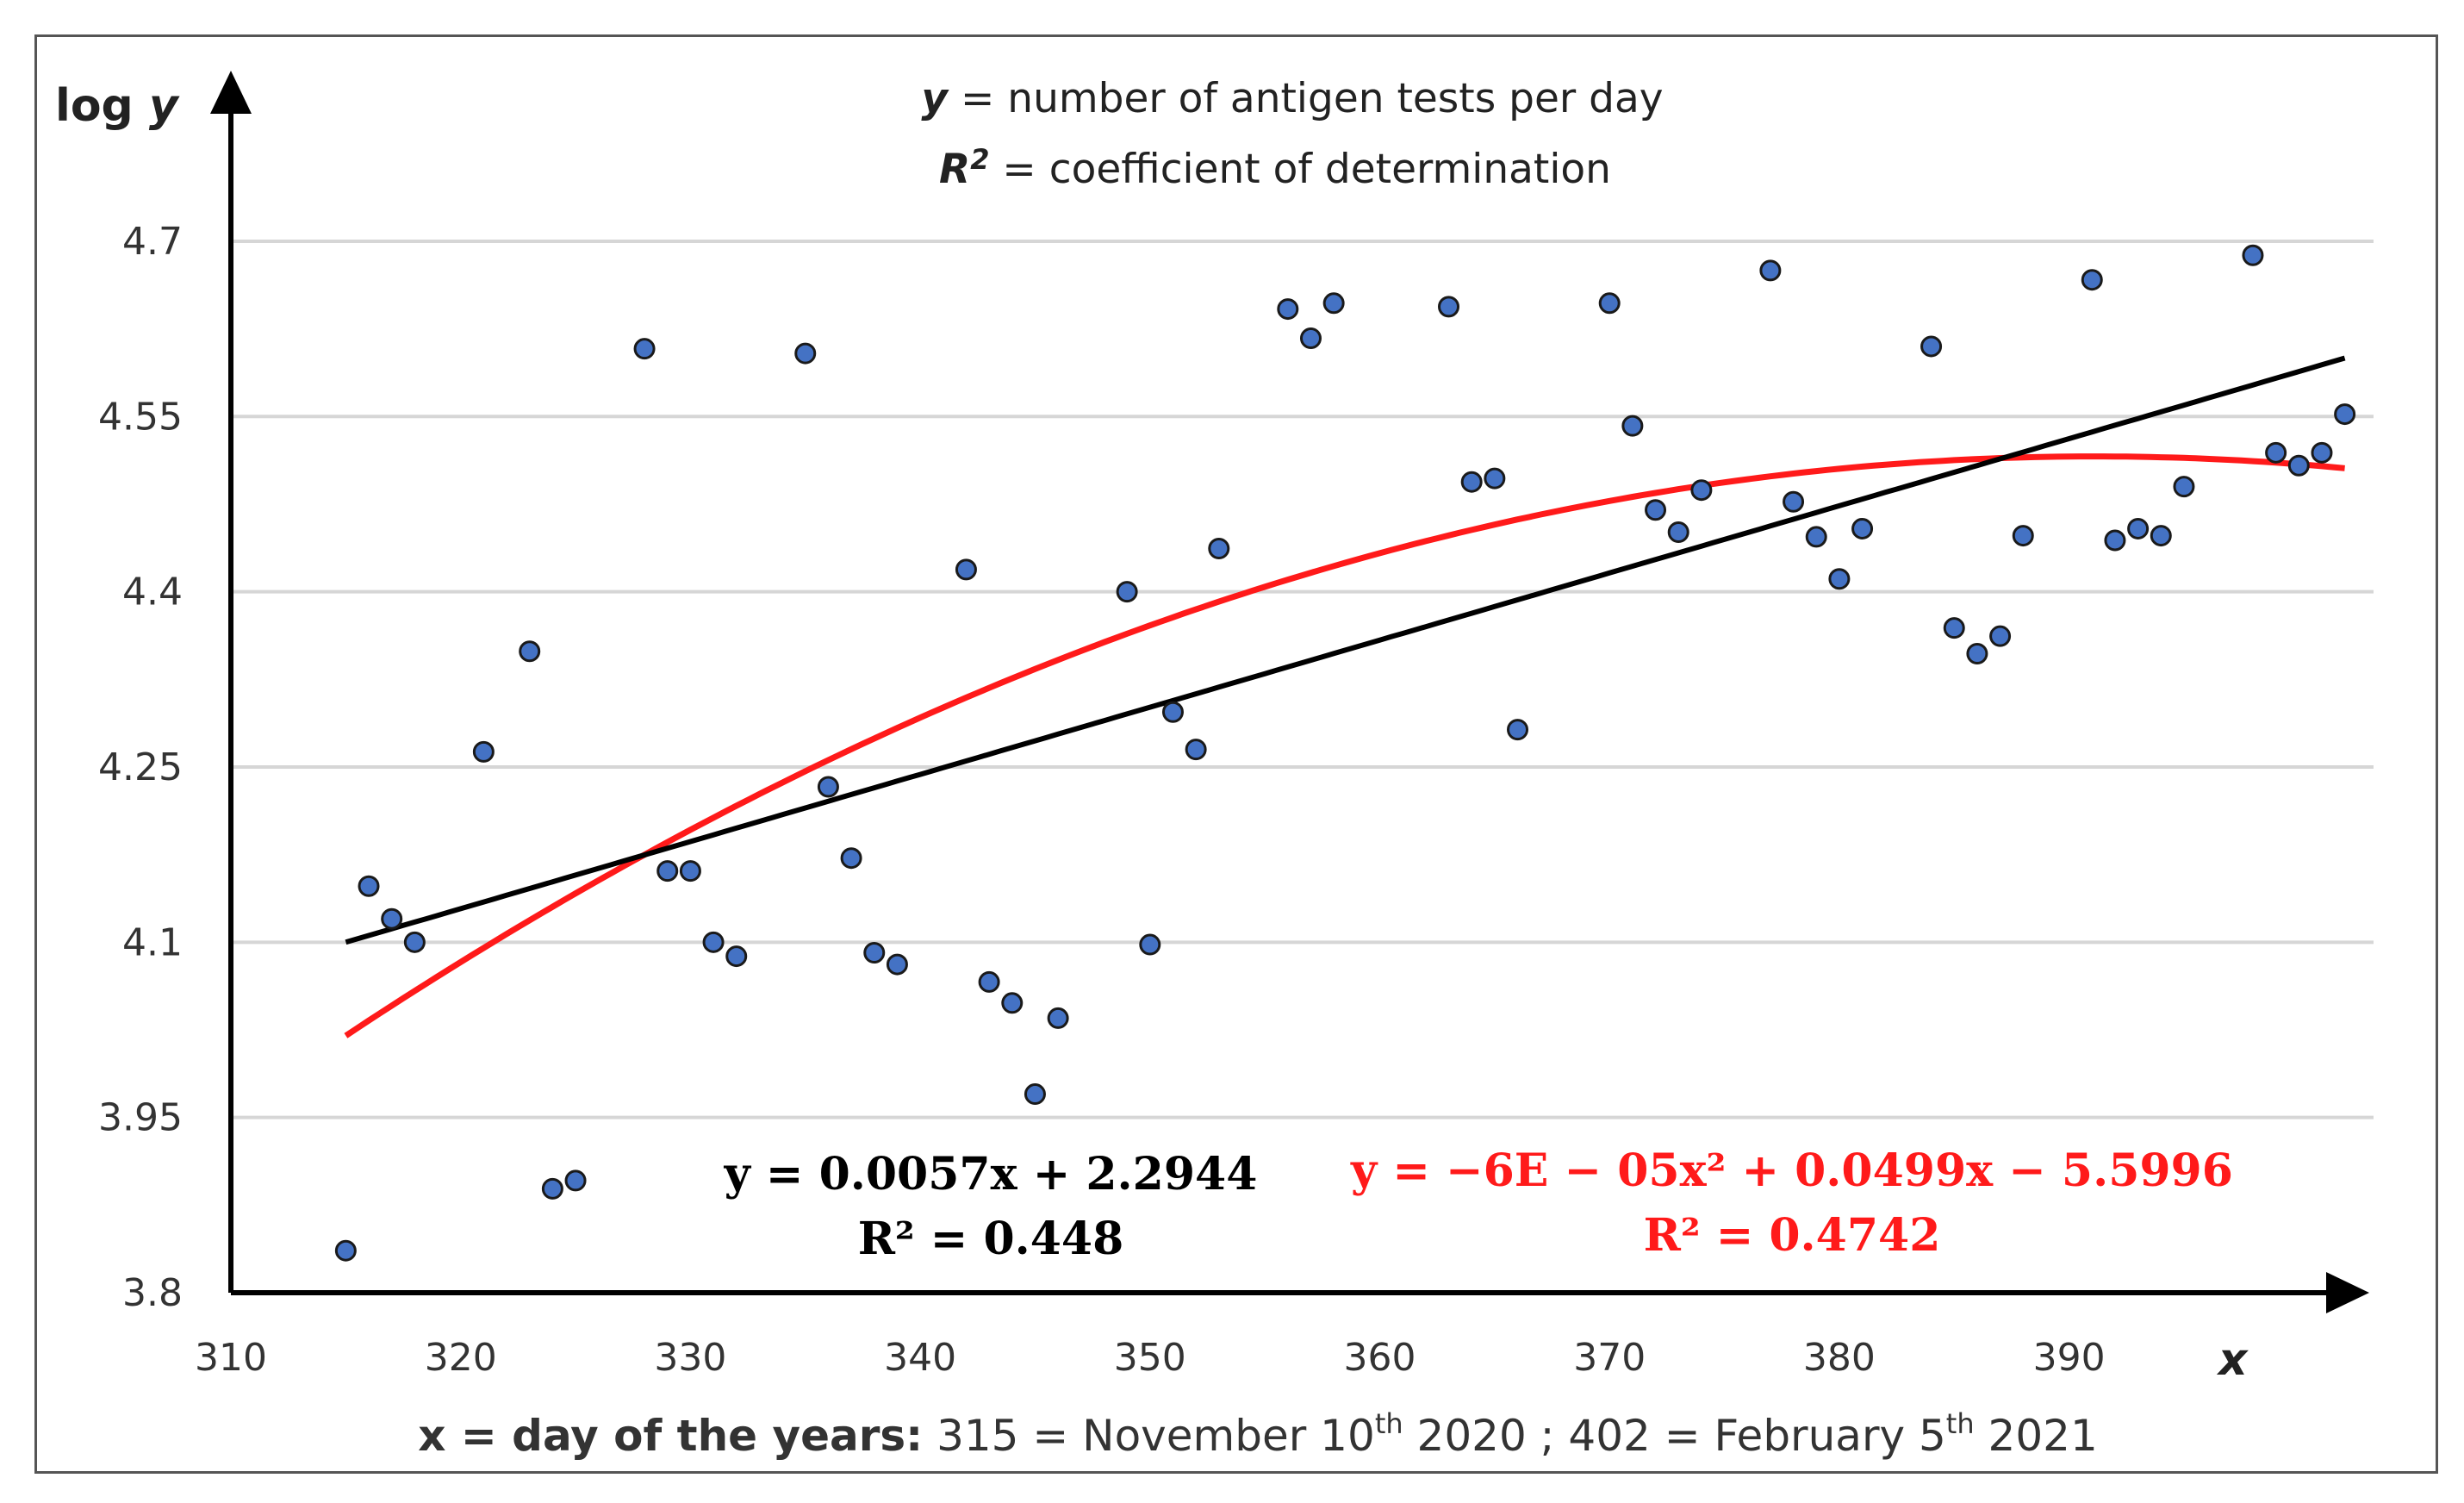 Image resolution: width=2464 pixels, height=1503 pixels. Describe the element at coordinates (920, 1358) in the screenshot. I see `x-tick-label: 340` at that location.